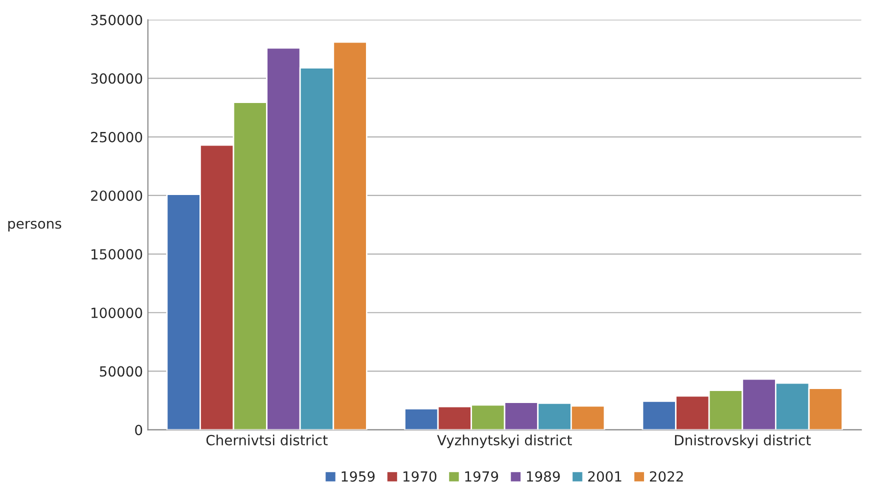 The height and width of the screenshot is (494, 870). Describe the element at coordinates (481, 476) in the screenshot. I see `legend-label: 1979` at that location.